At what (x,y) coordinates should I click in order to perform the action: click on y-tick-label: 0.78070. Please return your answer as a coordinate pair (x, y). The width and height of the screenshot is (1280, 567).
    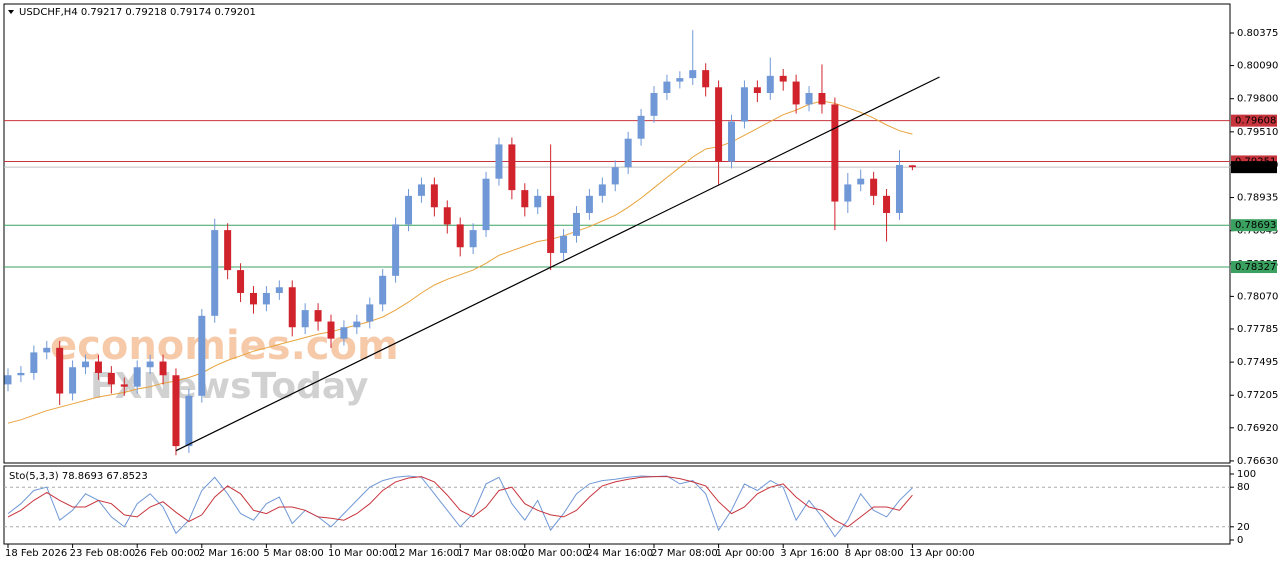
    Looking at the image, I should click on (1257, 296).